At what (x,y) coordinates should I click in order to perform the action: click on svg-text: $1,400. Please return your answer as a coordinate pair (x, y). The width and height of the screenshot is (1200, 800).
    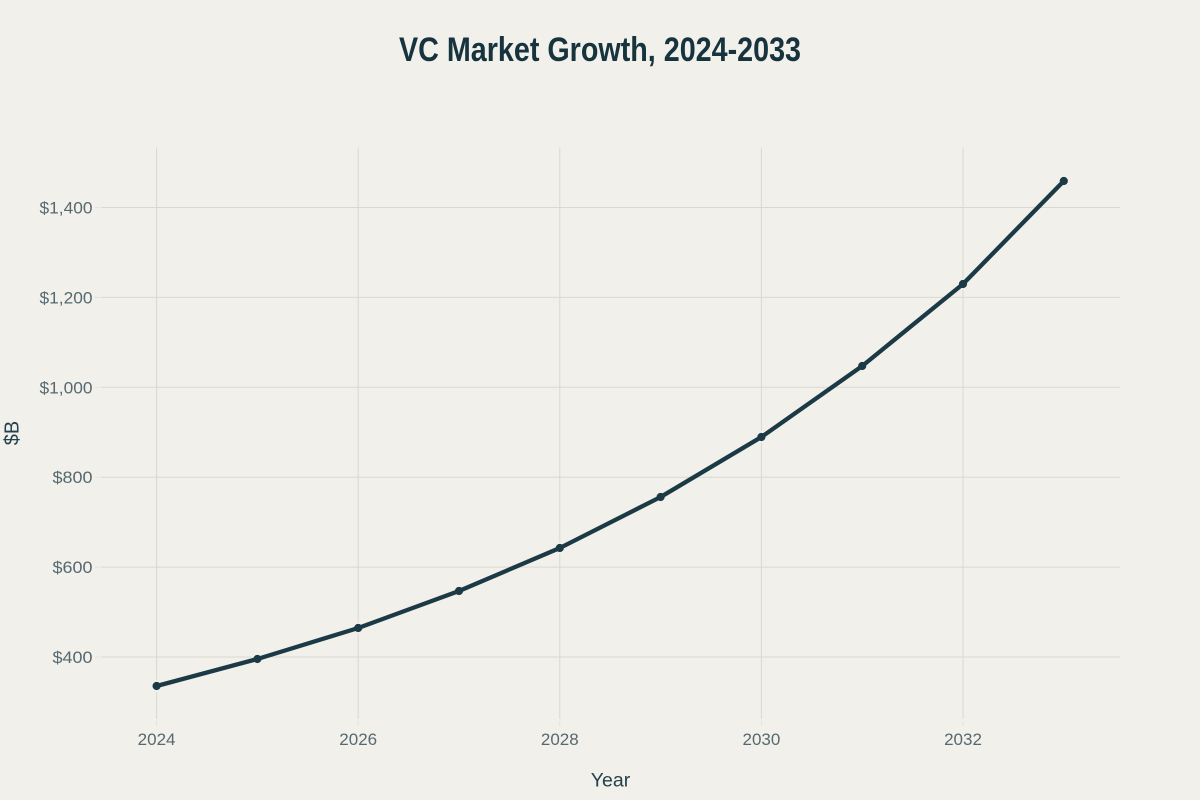
    Looking at the image, I should click on (66, 208).